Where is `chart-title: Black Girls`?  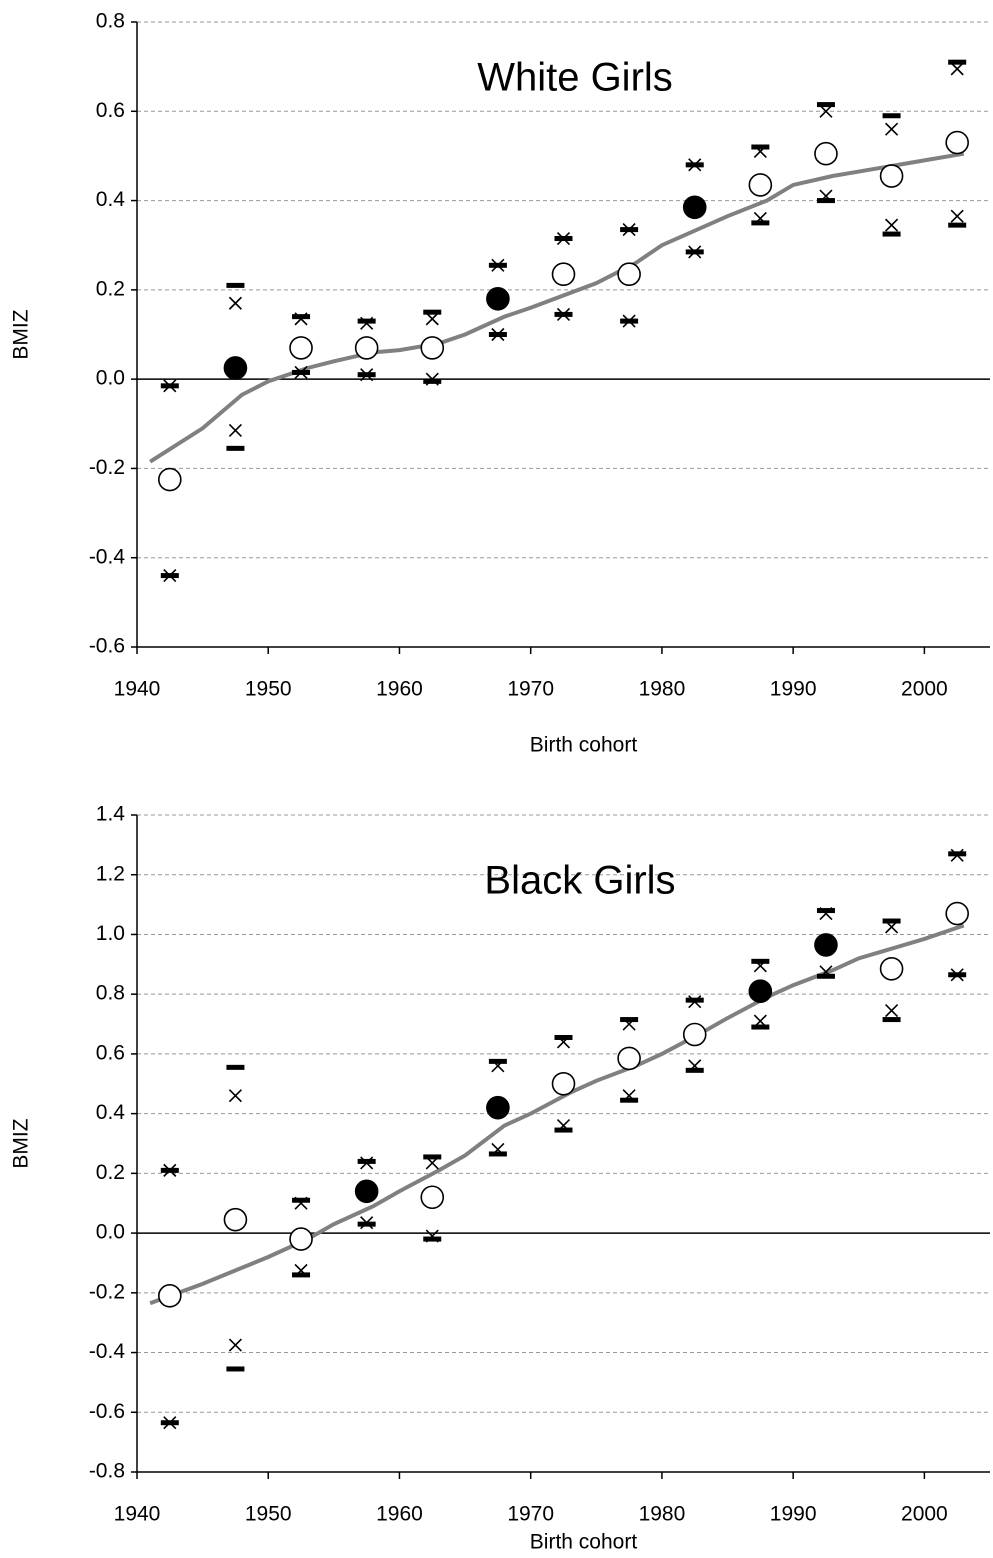
chart-title: Black Girls is located at coordinates (579, 881).